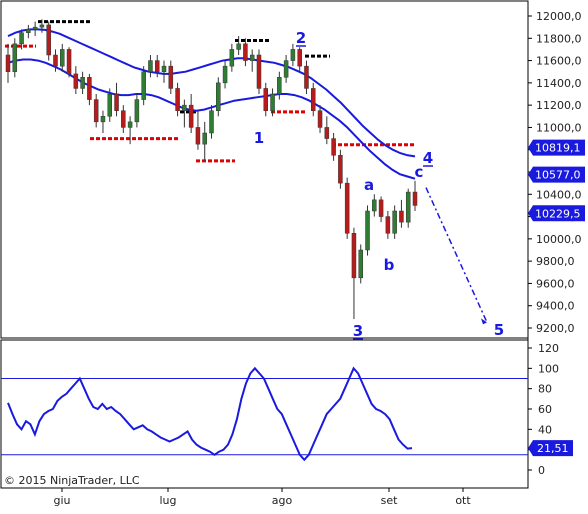 The width and height of the screenshot is (588, 514). What do you see at coordinates (559, 83) in the screenshot?
I see `price-tick-label: 11400,0` at bounding box center [559, 83].